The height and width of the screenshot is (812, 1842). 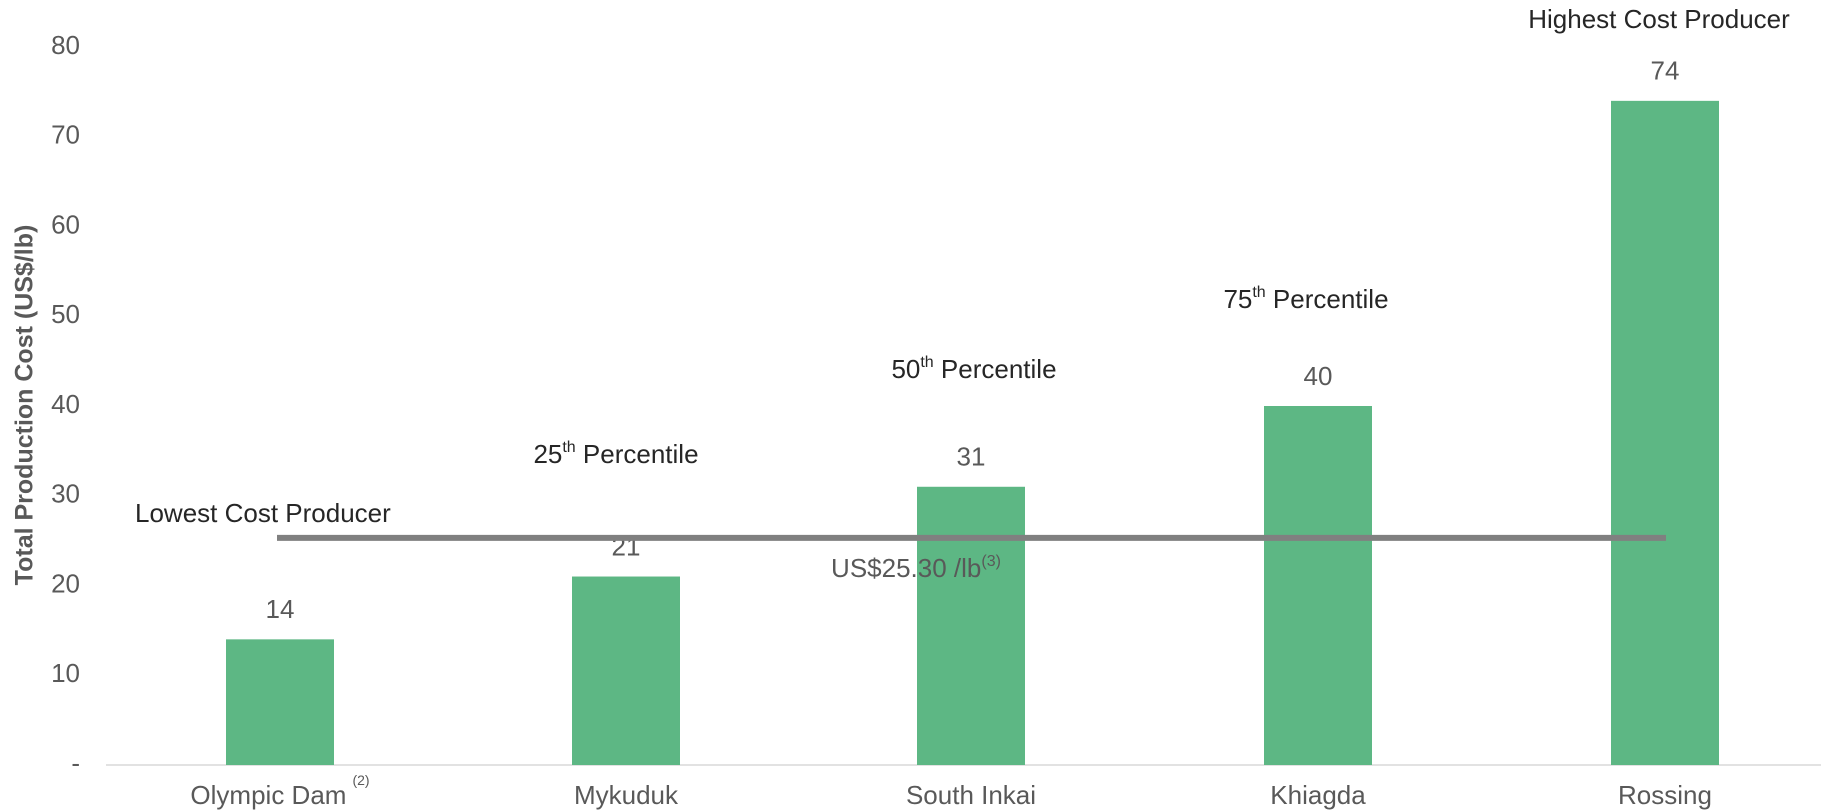 I want to click on category-name: Rossing, so click(x=1665, y=795).